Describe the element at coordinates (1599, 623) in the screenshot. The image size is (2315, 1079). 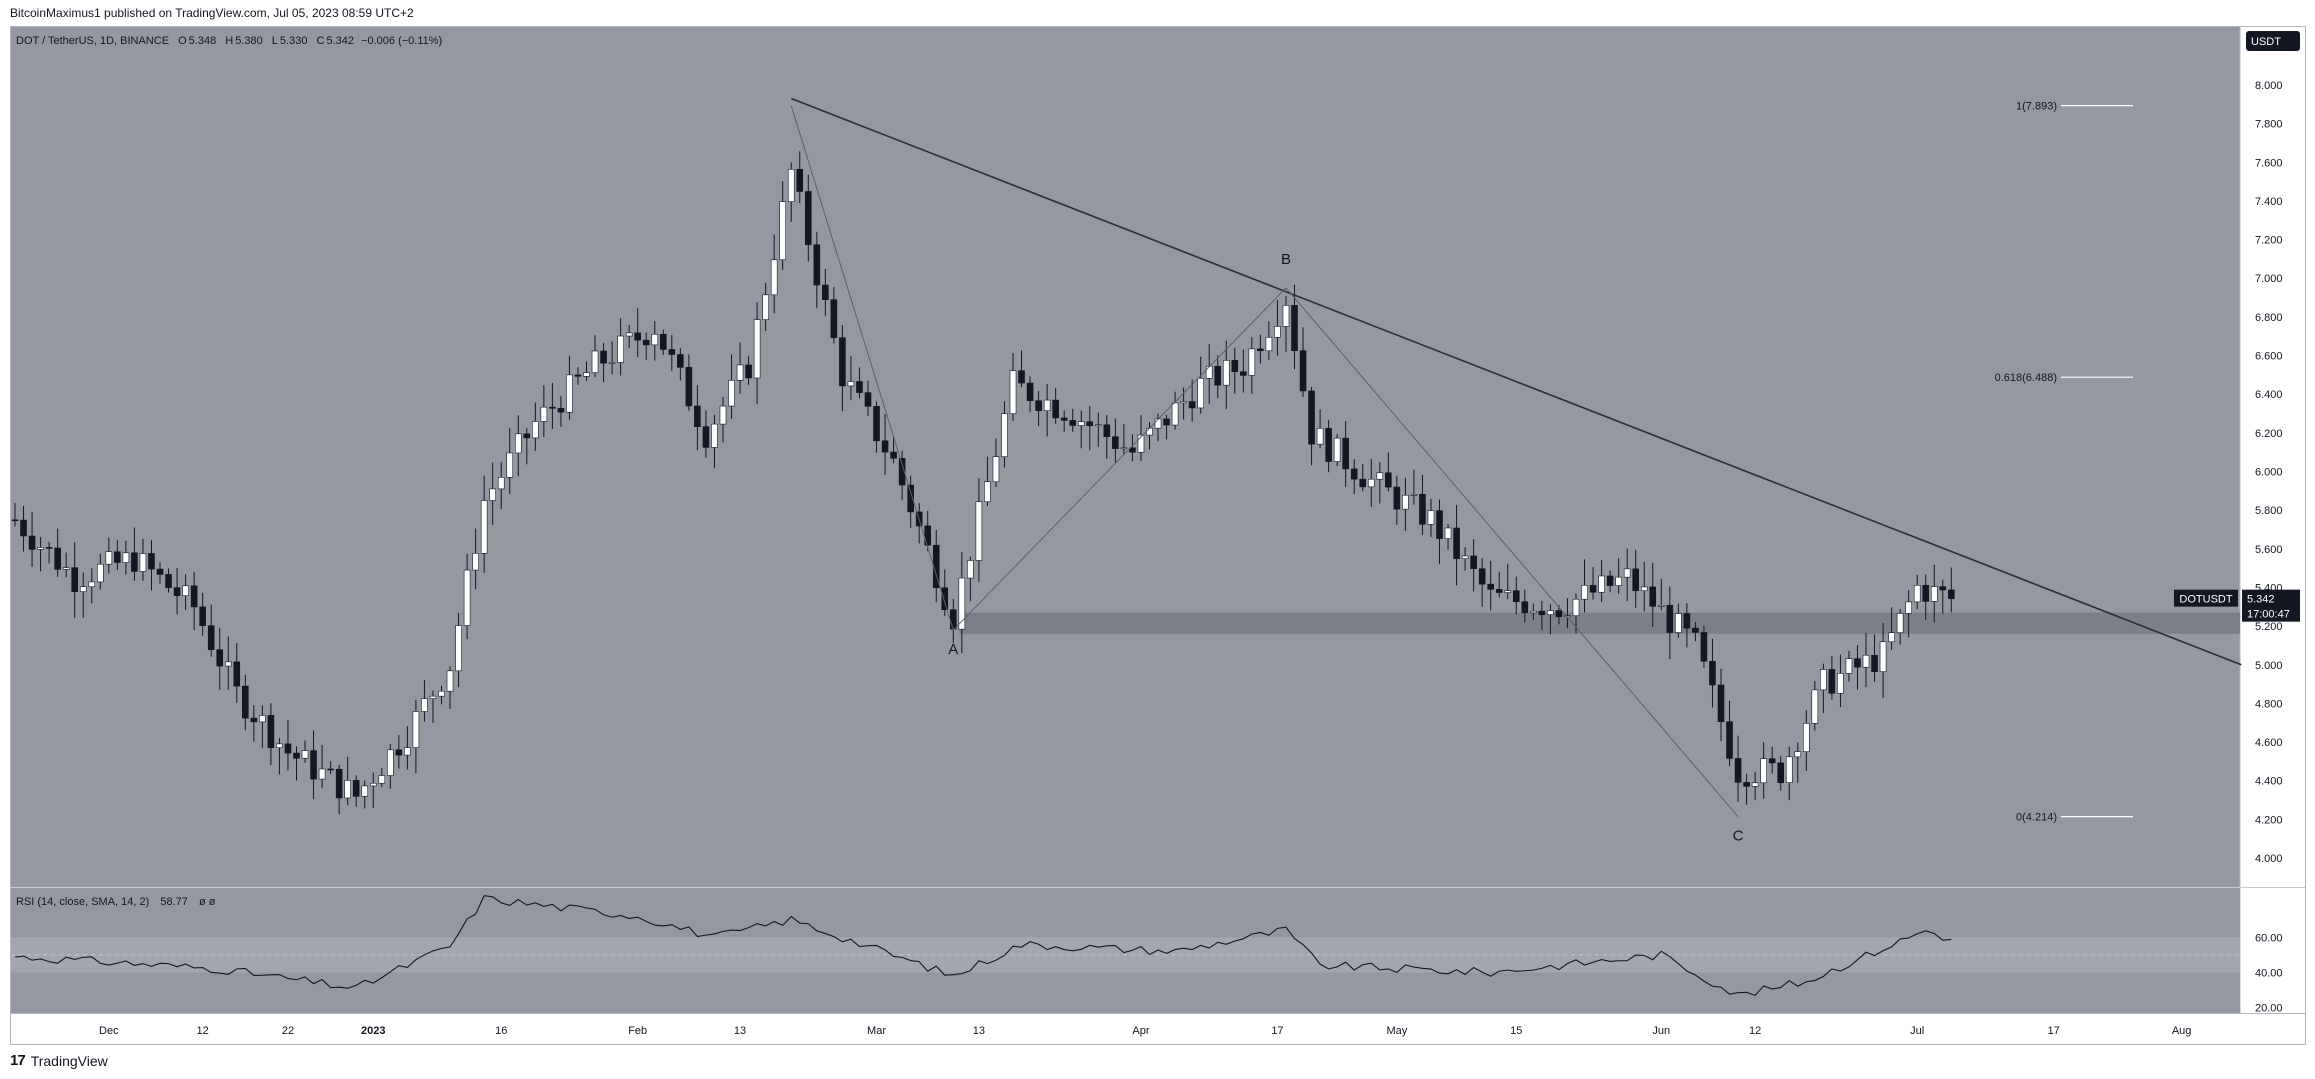
I see `support-zone` at that location.